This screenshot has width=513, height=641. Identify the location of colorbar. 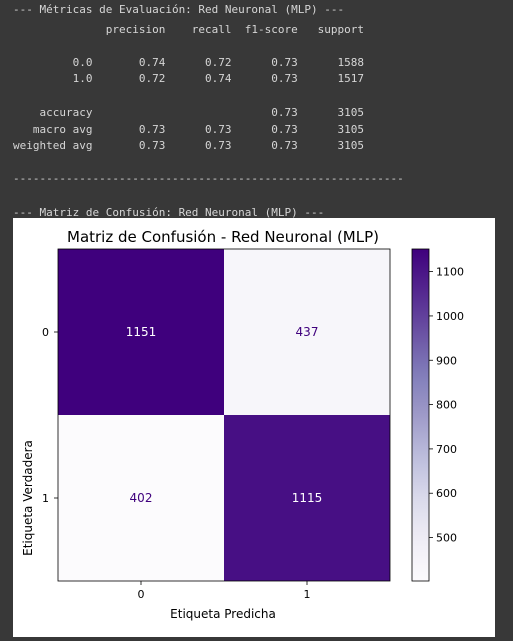
(420, 415).